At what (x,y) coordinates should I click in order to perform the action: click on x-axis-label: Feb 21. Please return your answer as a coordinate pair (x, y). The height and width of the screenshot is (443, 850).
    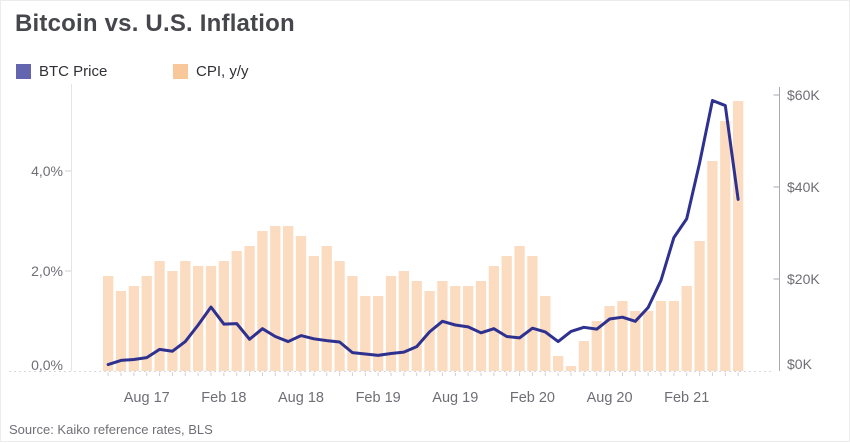
    Looking at the image, I should click on (686, 398).